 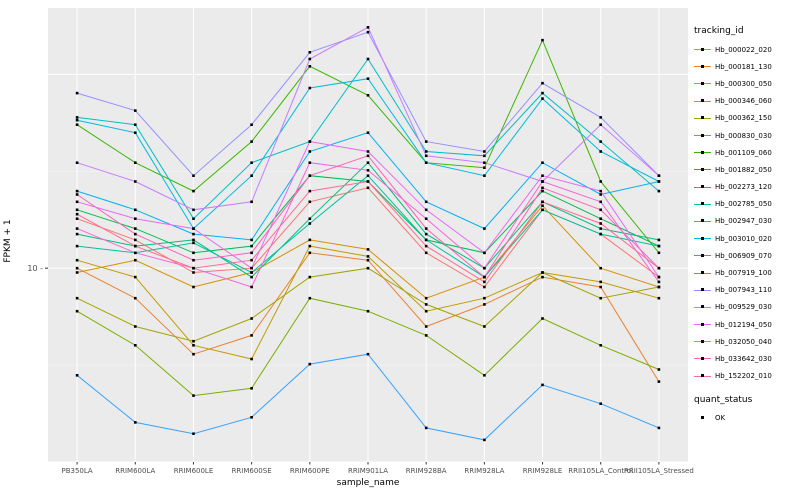 I want to click on legend-item-label: Hb_009529_030, so click(x=743, y=307).